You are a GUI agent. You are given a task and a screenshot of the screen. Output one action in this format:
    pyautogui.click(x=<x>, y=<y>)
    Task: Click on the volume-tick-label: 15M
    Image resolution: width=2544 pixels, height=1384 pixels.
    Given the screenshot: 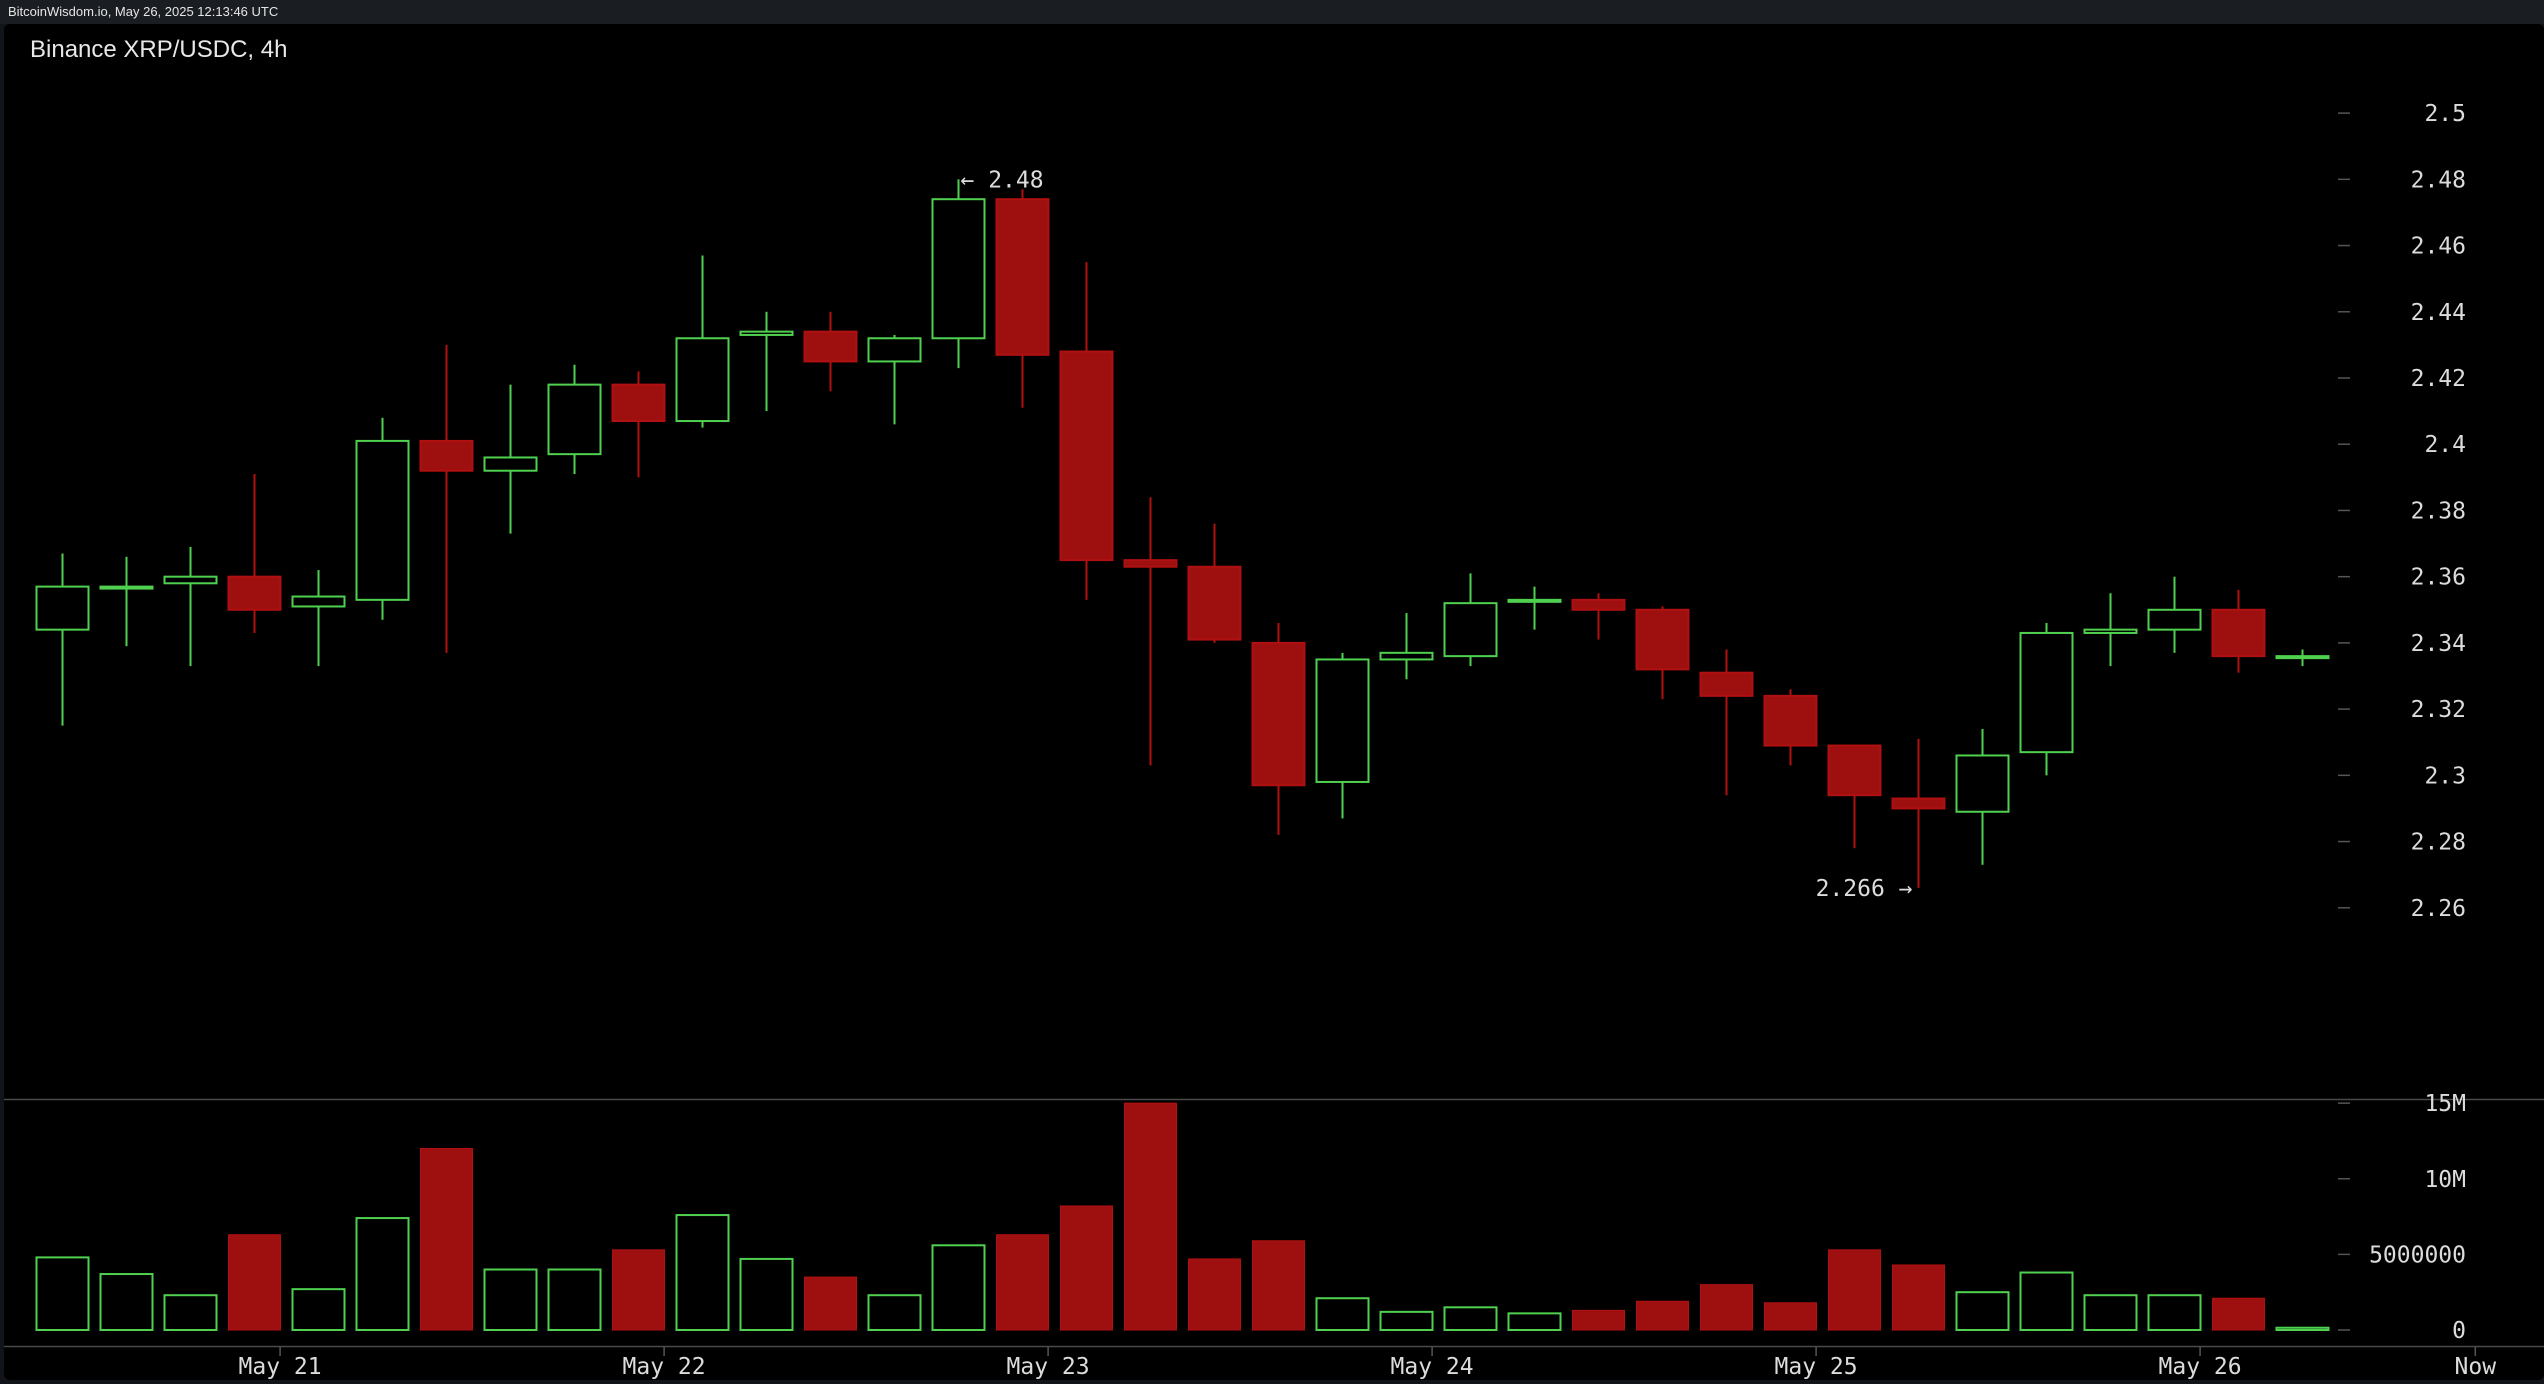 What is the action you would take?
    pyautogui.click(x=2445, y=1104)
    